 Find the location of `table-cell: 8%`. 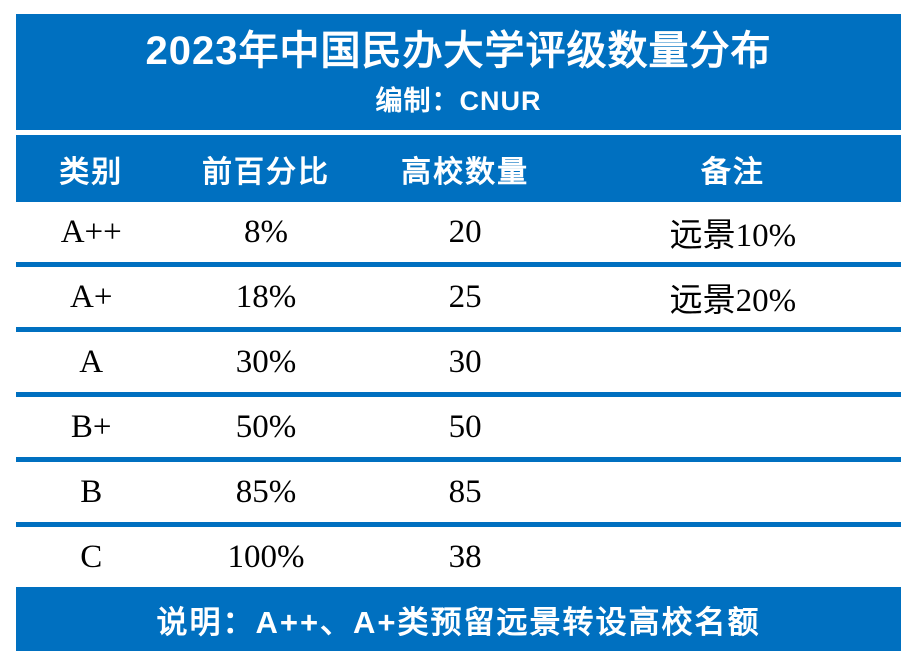

table-cell: 8% is located at coordinates (266, 231).